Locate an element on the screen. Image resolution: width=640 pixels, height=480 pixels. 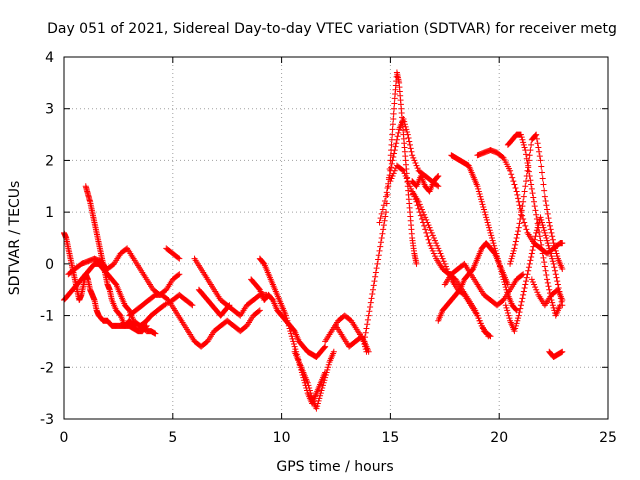
x-tick-label: 15 is located at coordinates (390, 438).